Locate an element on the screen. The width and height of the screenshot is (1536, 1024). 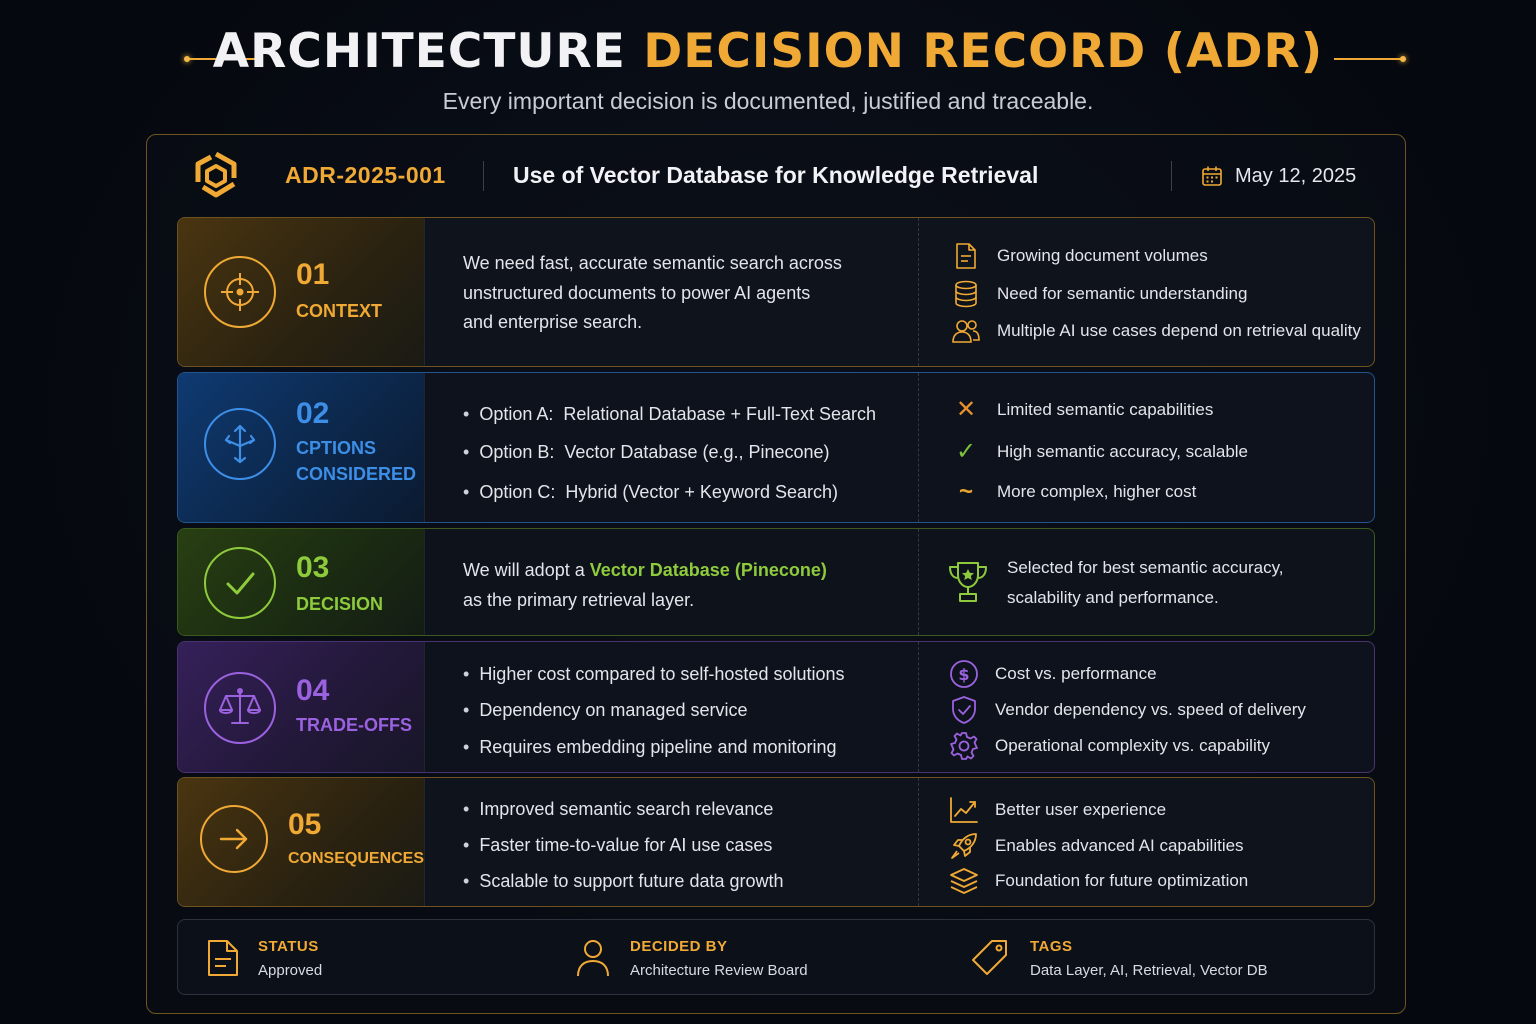
evaluation-item: ~ More complex, higher cost is located at coordinates (1073, 492).